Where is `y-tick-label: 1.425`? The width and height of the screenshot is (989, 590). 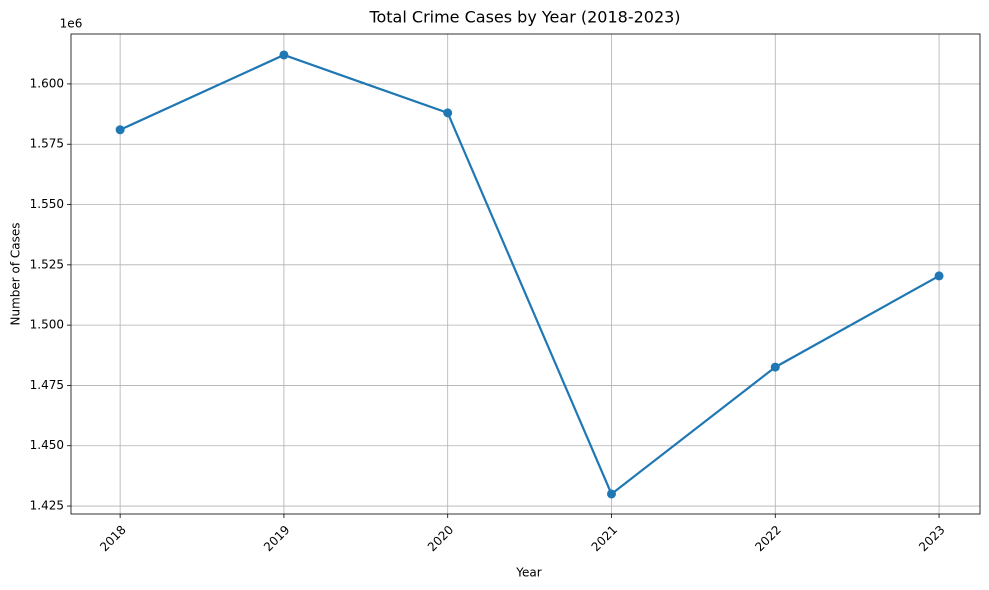 y-tick-label: 1.425 is located at coordinates (47, 506).